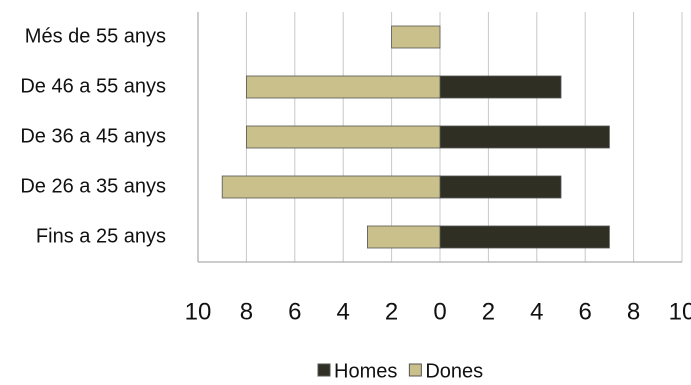 The width and height of the screenshot is (691, 385). Describe the element at coordinates (365, 371) in the screenshot. I see `legend-label: Homes` at that location.